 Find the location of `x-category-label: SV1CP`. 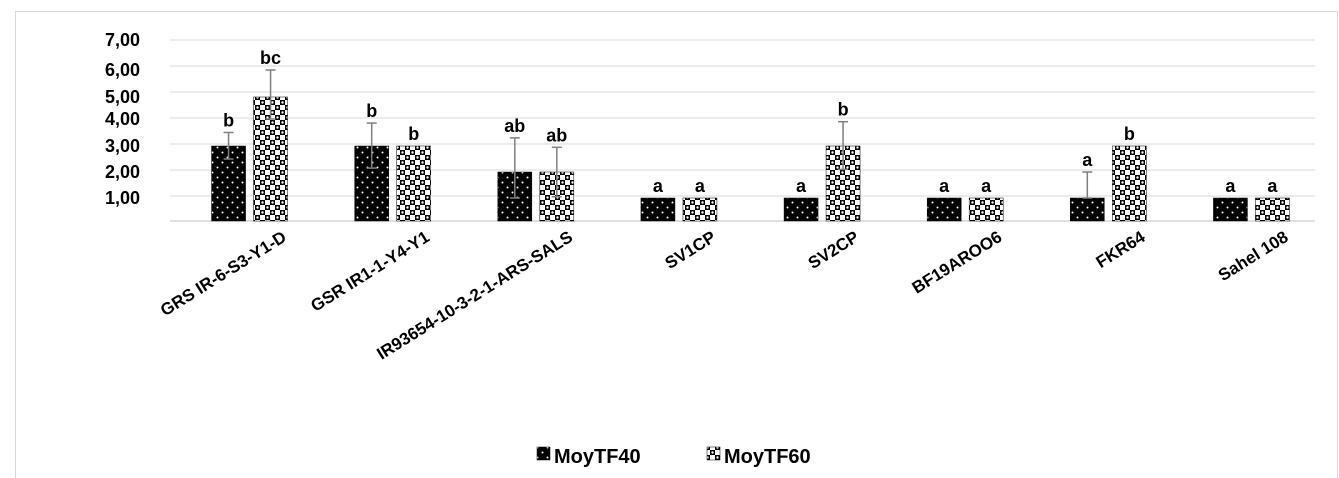

x-category-label: SV1CP is located at coordinates (690, 250).